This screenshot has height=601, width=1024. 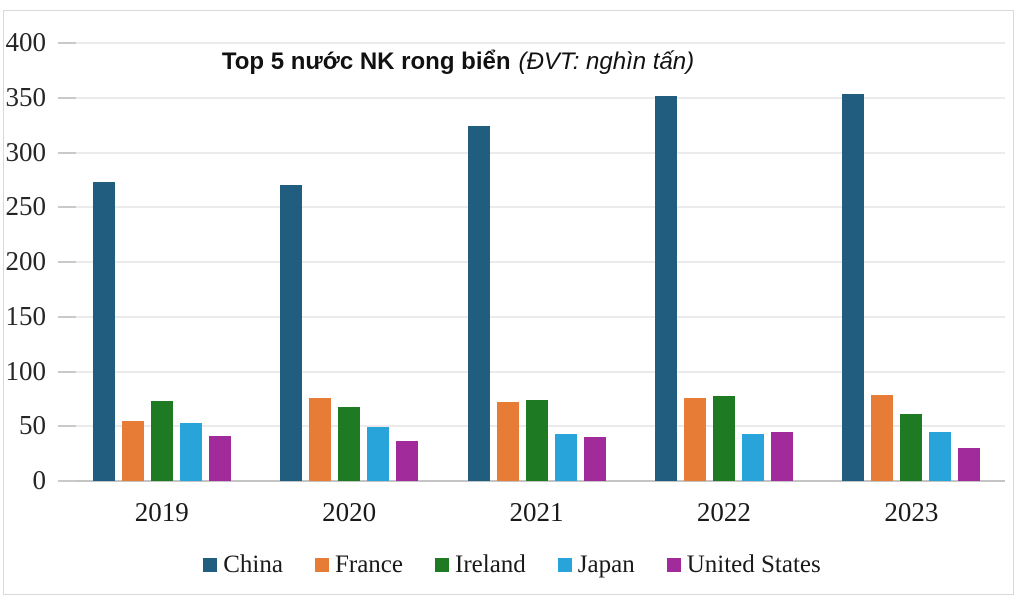 What do you see at coordinates (694, 439) in the screenshot?
I see `bar-france-2022` at bounding box center [694, 439].